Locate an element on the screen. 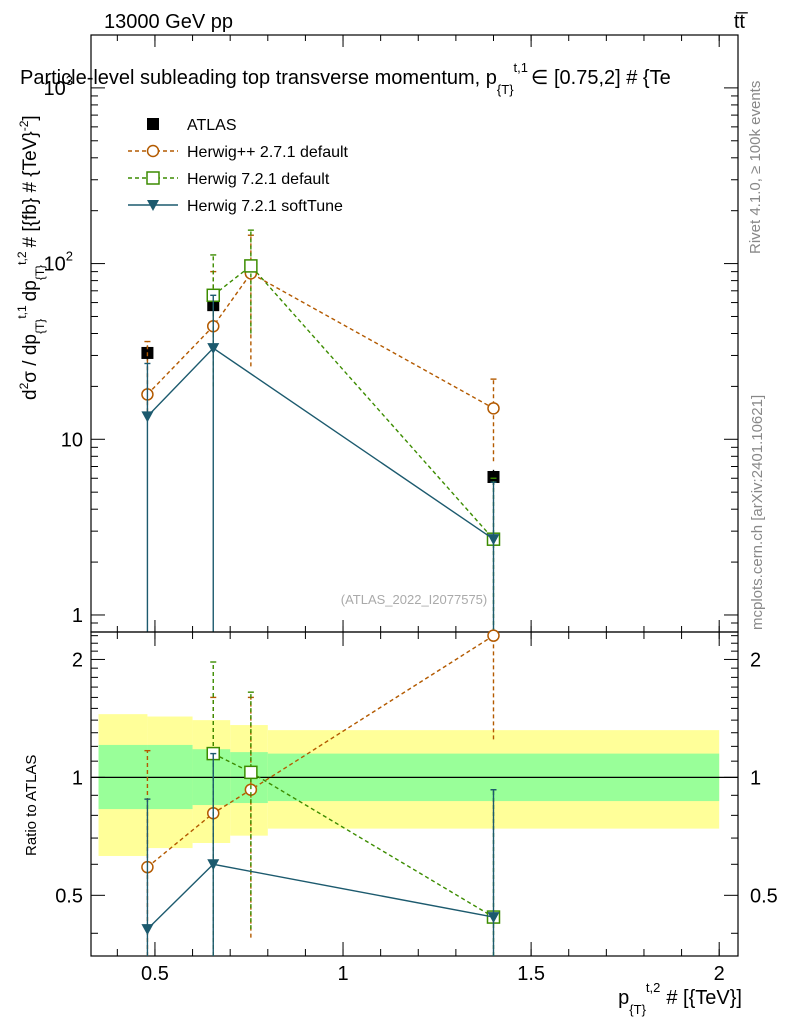  ratio-y-tick-label: 1 is located at coordinates (77, 778).